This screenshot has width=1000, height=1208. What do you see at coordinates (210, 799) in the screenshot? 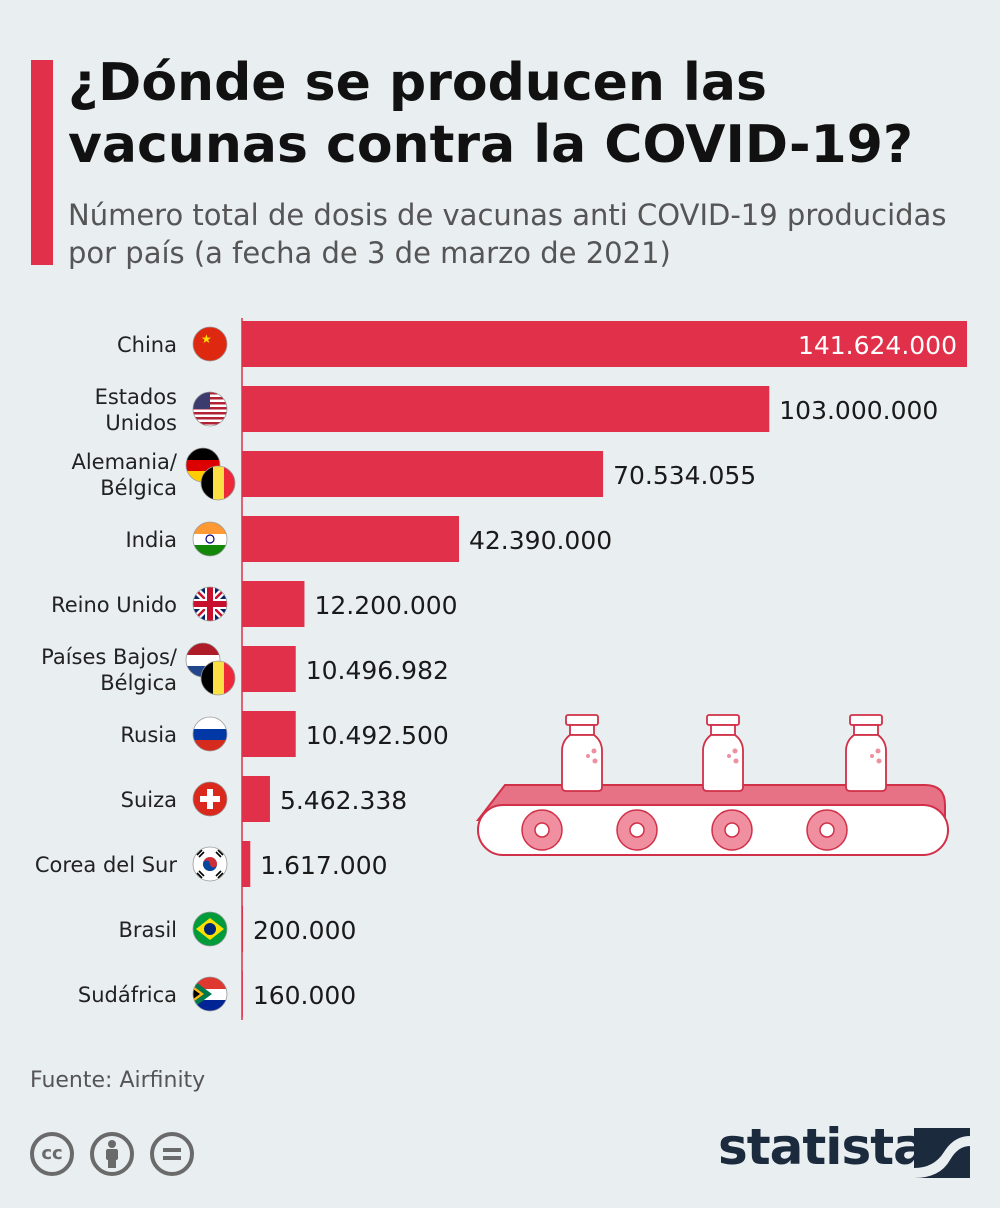
I see `switzerland-flag-icon` at bounding box center [210, 799].